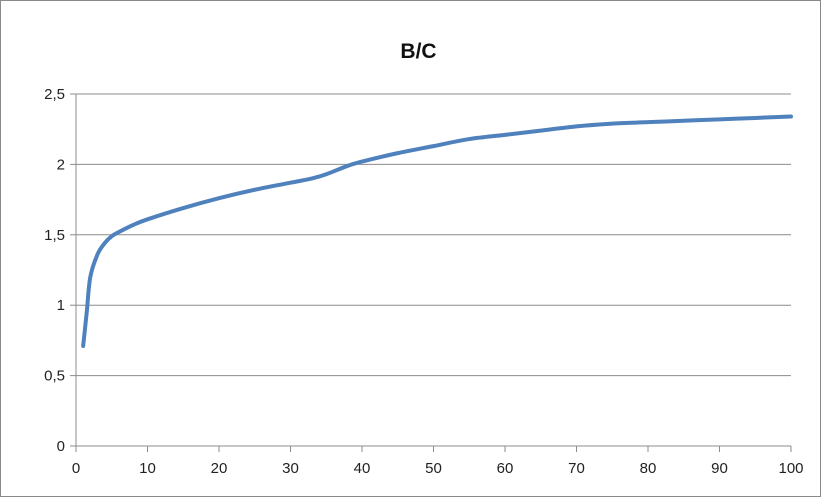 The height and width of the screenshot is (497, 821). Describe the element at coordinates (61, 446) in the screenshot. I see `y-tick-label-0: 0` at that location.